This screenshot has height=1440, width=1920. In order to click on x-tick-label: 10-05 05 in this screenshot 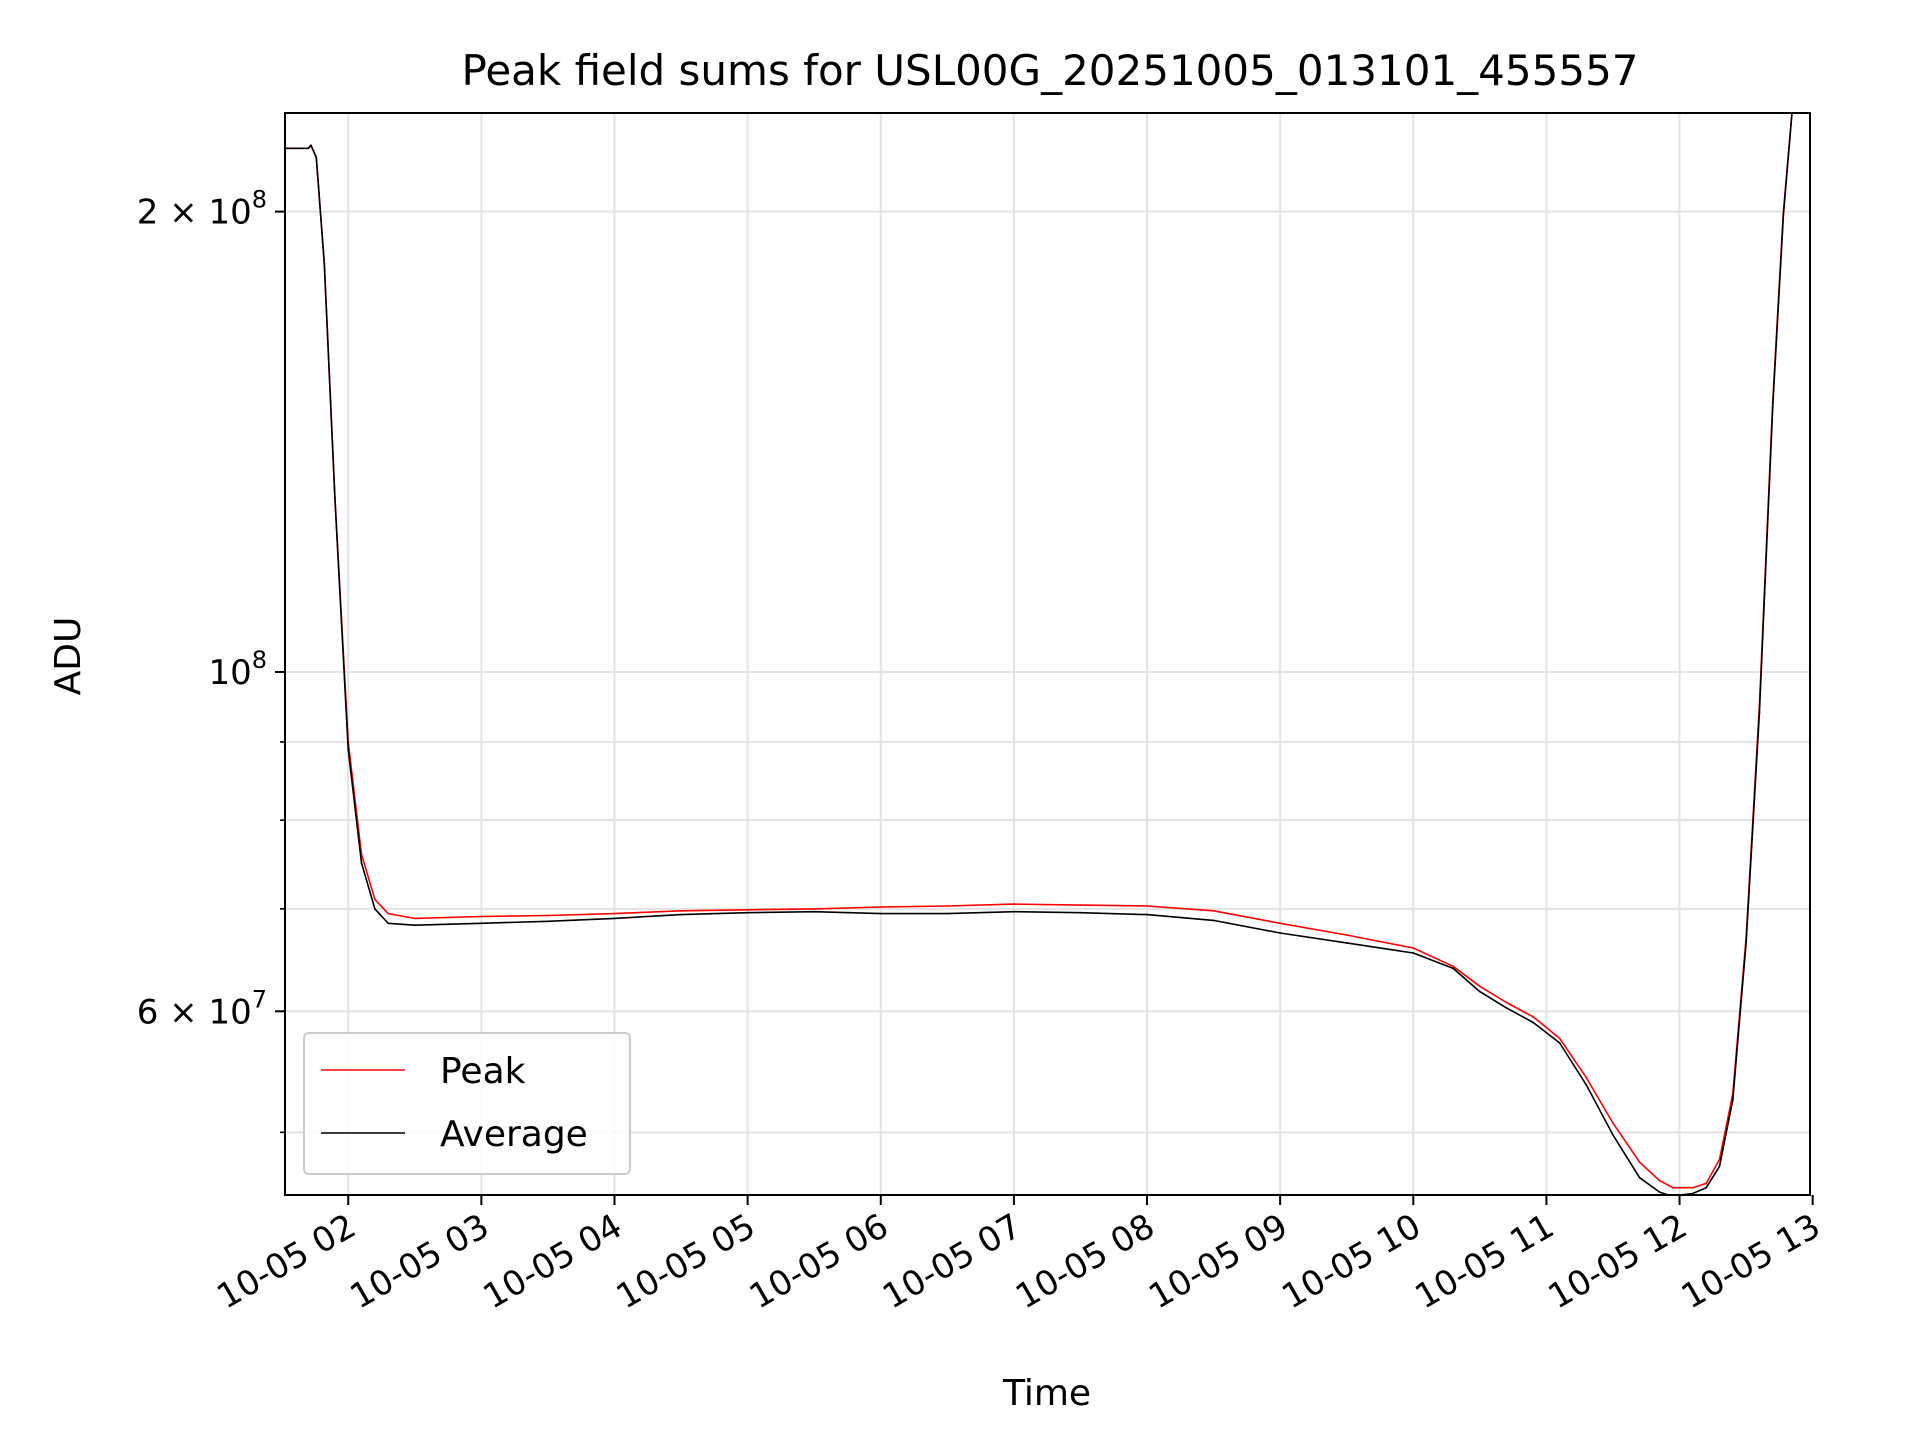, I will do `click(686, 1261)`.